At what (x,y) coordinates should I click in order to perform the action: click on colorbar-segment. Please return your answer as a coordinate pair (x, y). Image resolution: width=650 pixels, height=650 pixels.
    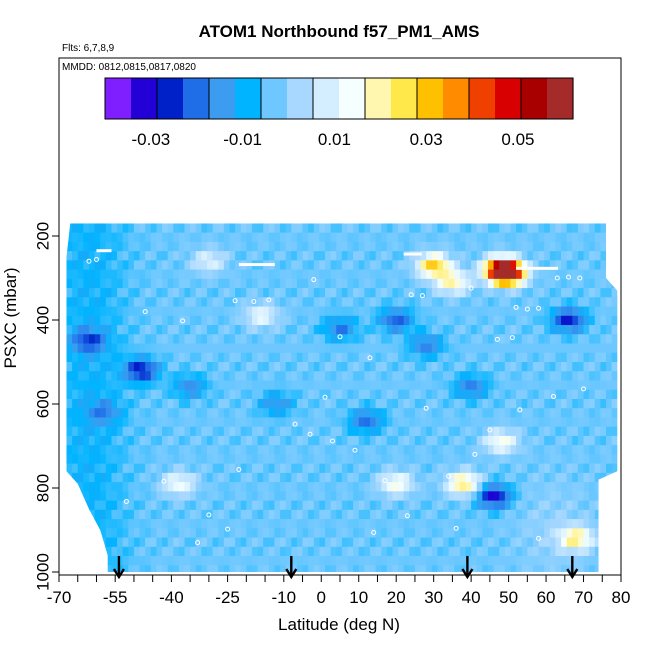
    Looking at the image, I should click on (378, 98).